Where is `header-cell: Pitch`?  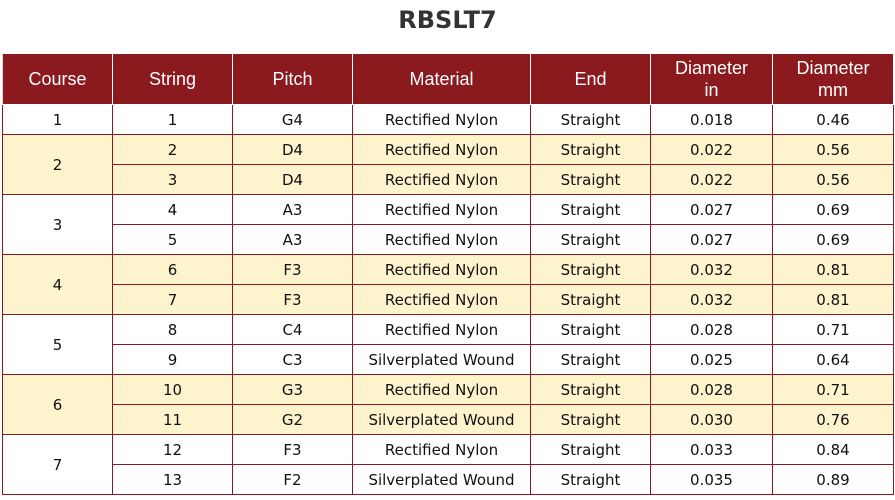
header-cell: Pitch is located at coordinates (292, 79).